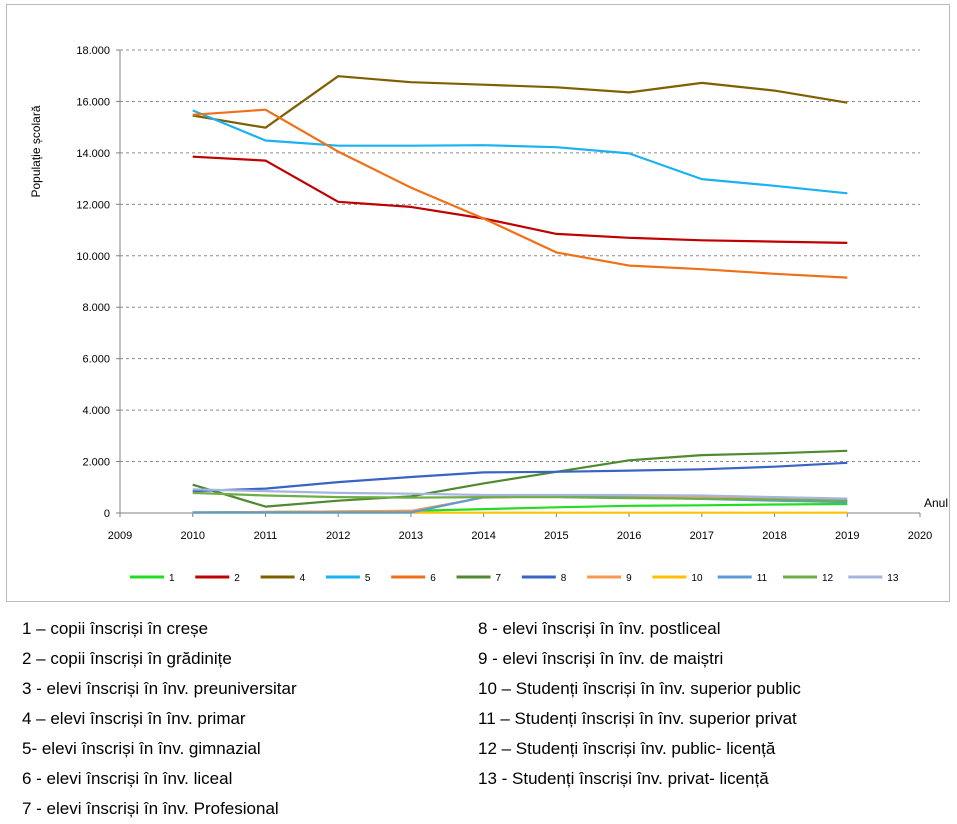  I want to click on legend-text-6: 6 - elevi înscriși în înv. liceal, so click(127, 778).